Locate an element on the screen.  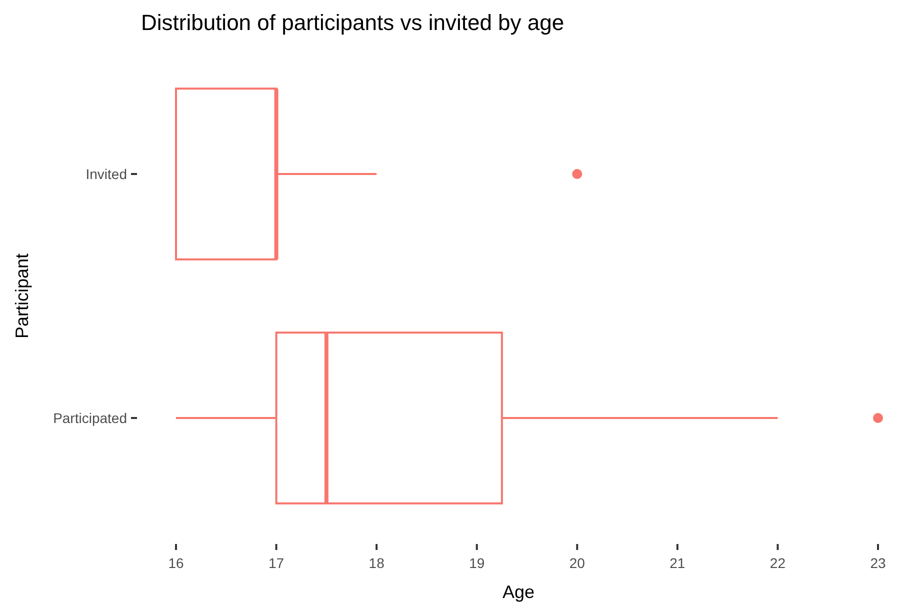
x-axis-title: Age is located at coordinates (518, 592).